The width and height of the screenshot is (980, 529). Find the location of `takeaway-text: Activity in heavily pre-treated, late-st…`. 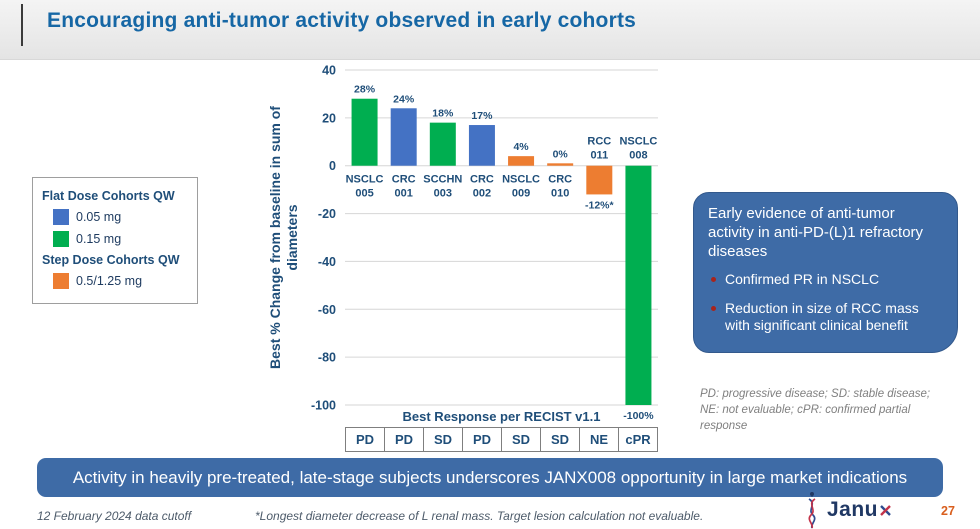

takeaway-text: Activity in heavily pre-treated, late-st… is located at coordinates (490, 477).